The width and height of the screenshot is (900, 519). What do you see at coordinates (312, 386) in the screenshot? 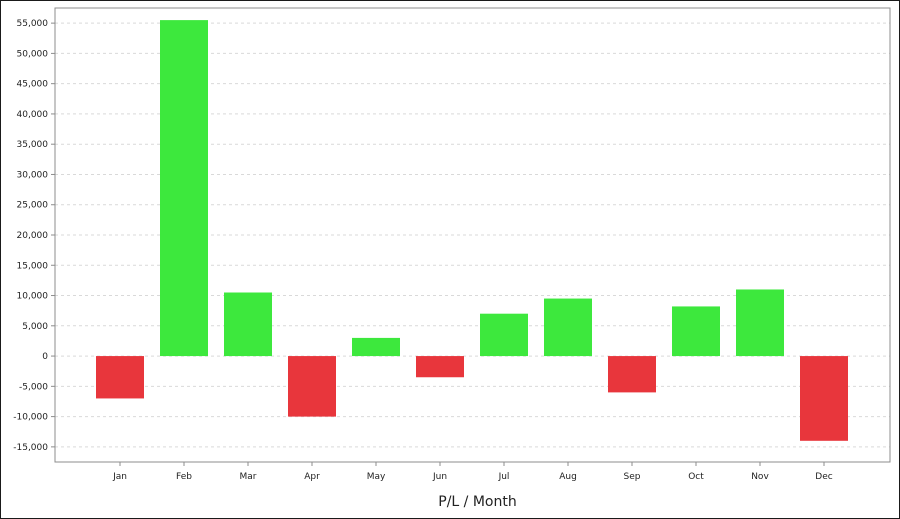
I see `bar-apr` at bounding box center [312, 386].